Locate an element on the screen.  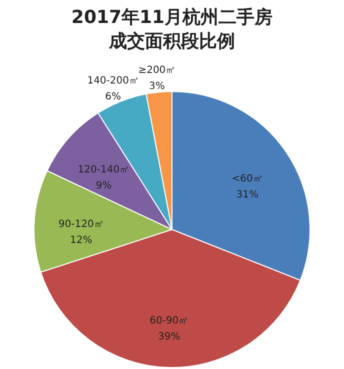
slice-label: ≥200㎡ is located at coordinates (157, 70).